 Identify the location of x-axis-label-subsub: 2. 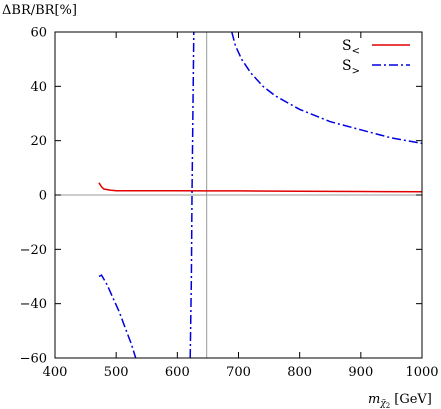
(388, 405).